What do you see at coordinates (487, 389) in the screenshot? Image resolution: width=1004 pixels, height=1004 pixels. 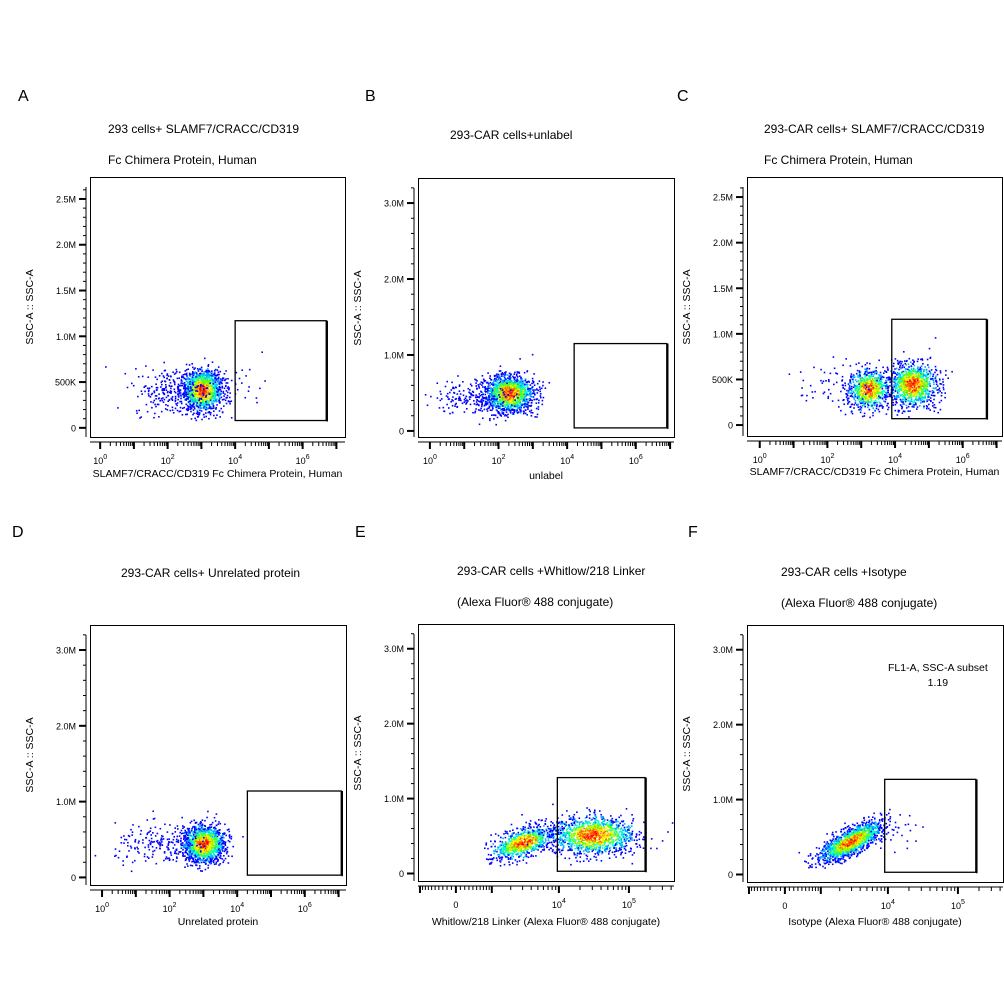 I see `events` at bounding box center [487, 389].